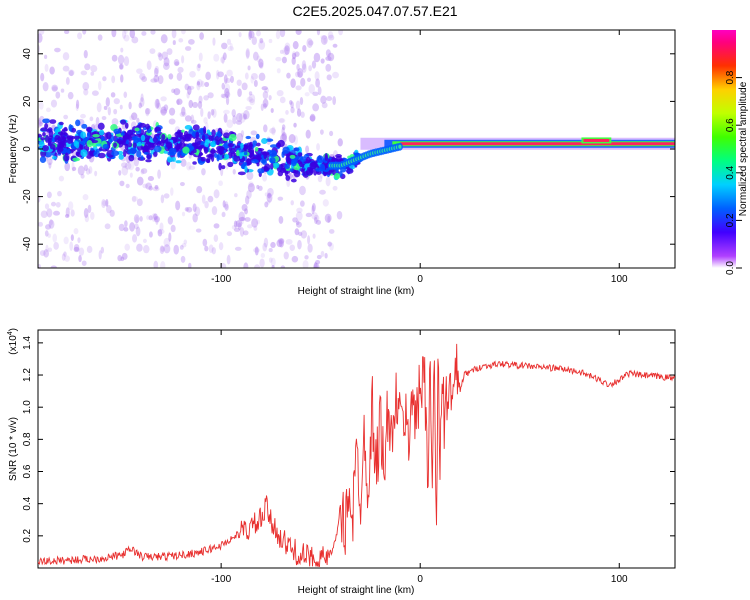  Describe the element at coordinates (27, 375) in the screenshot. I see `snr-y-tick-label: 1.2` at that location.